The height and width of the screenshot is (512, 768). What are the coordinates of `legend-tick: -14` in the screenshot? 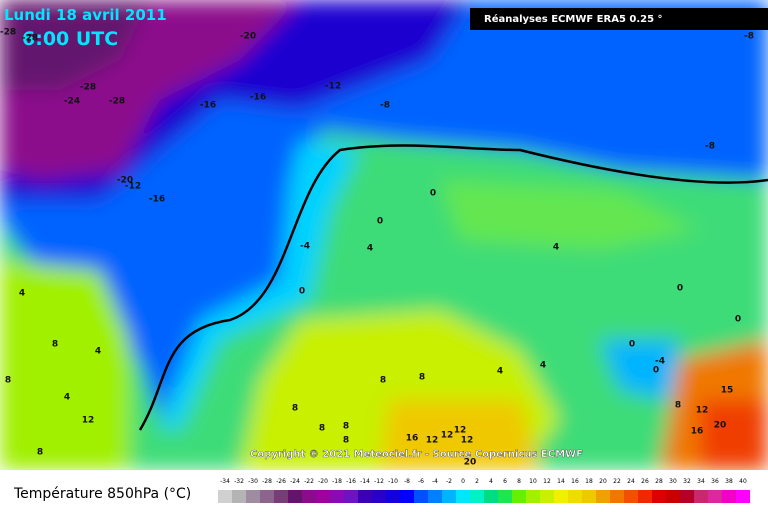 It's located at (365, 481).